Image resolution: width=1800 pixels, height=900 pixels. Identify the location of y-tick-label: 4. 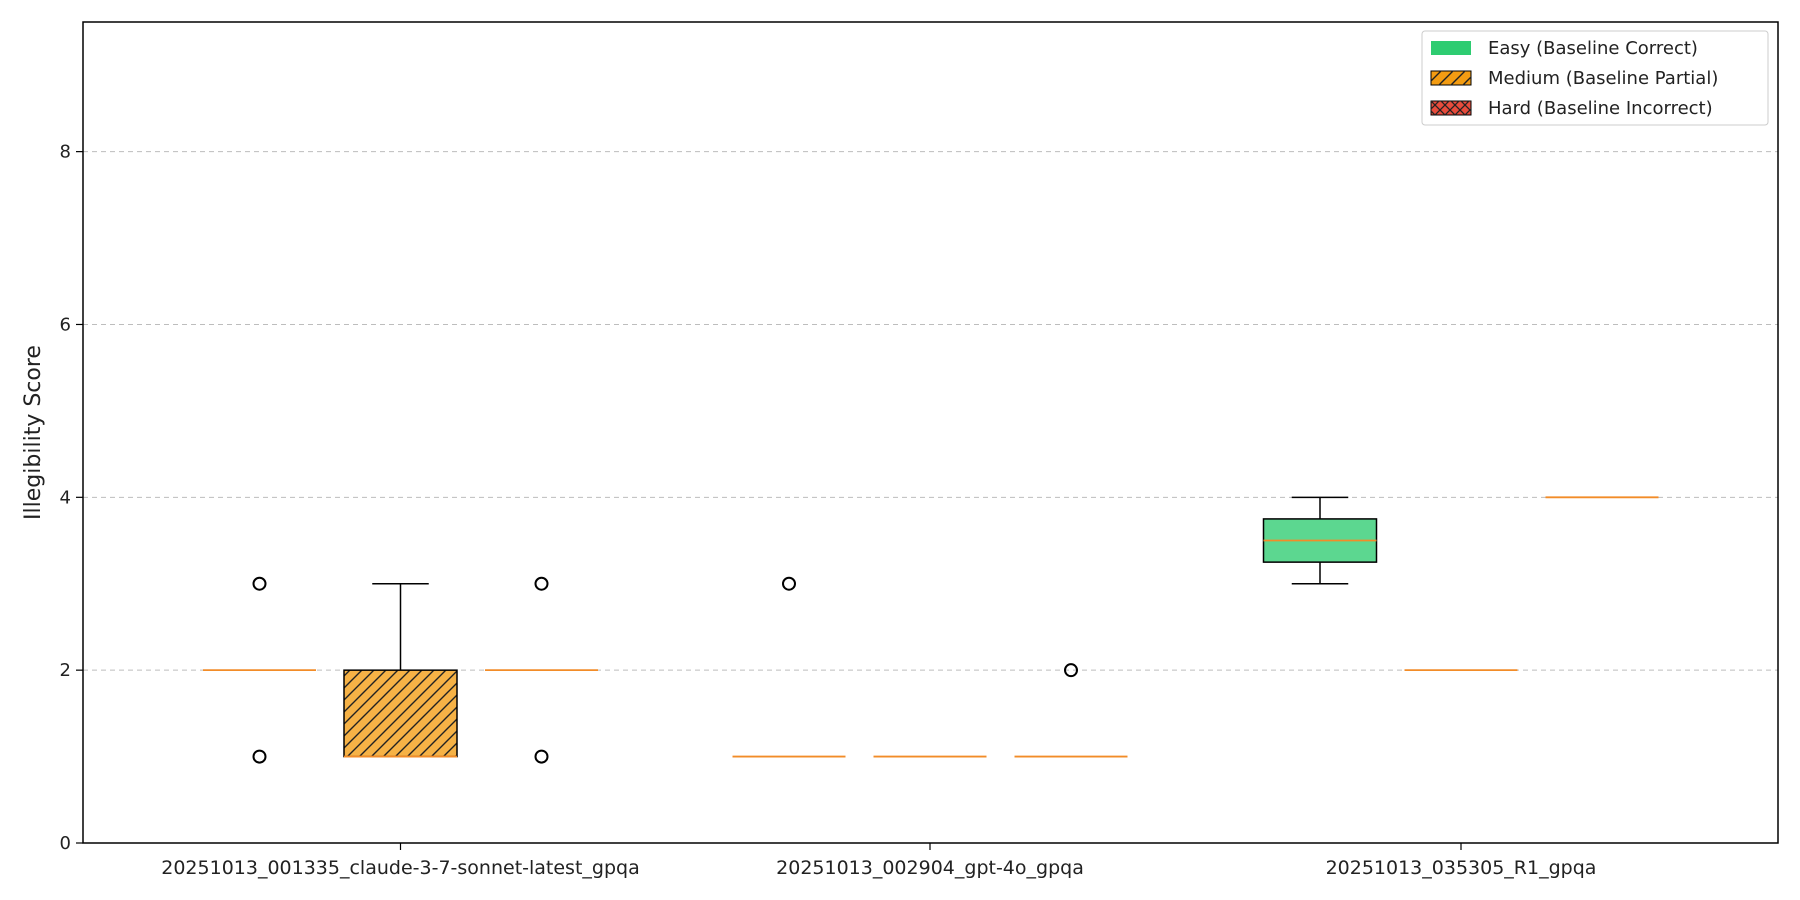
(65, 497).